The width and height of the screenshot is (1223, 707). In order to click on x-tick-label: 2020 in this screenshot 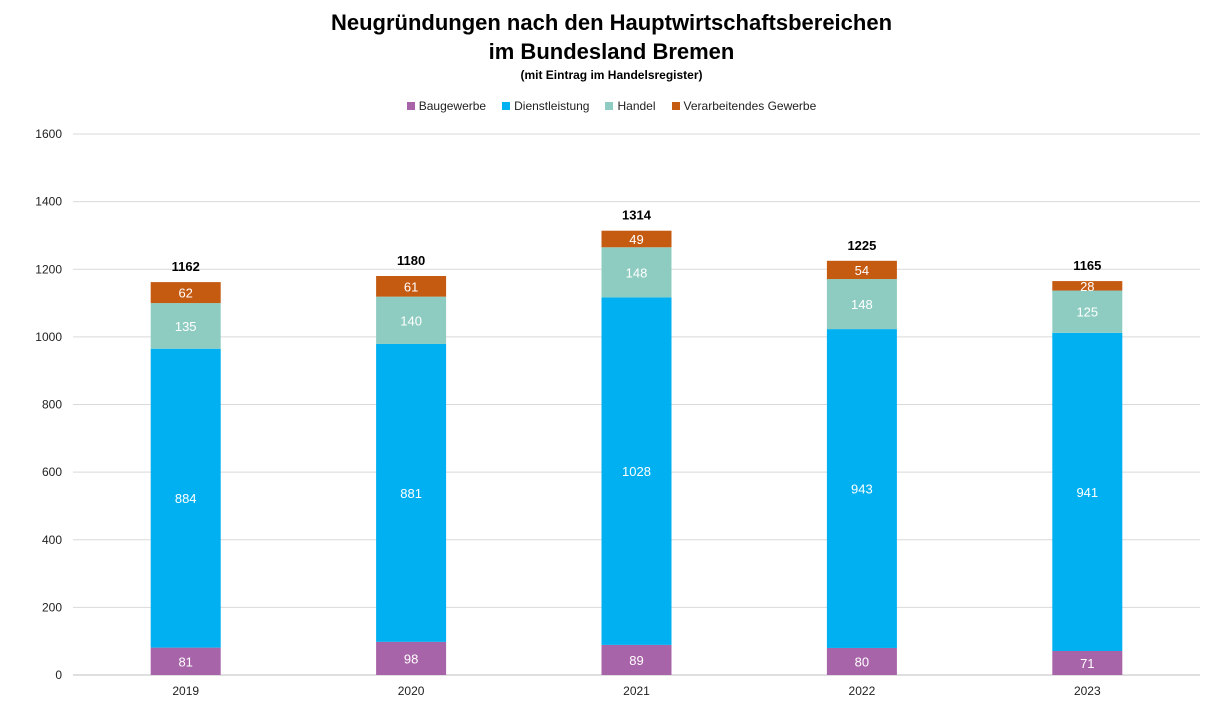, I will do `click(411, 691)`.